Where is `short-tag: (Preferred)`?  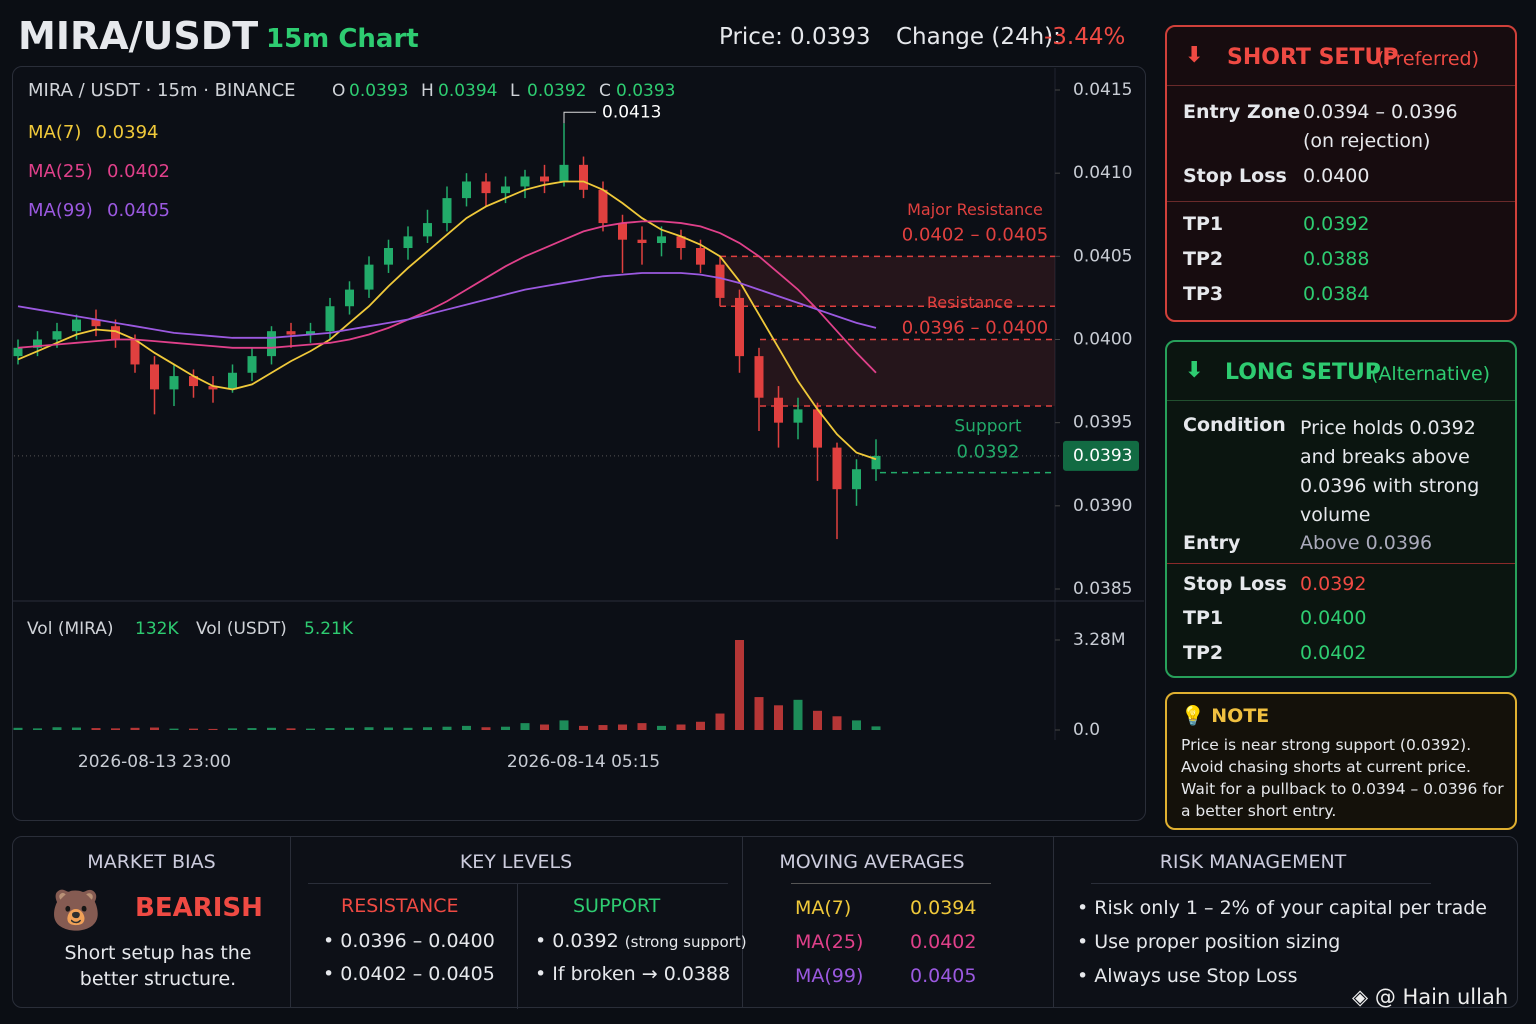
short-tag: (Preferred) is located at coordinates (1428, 59).